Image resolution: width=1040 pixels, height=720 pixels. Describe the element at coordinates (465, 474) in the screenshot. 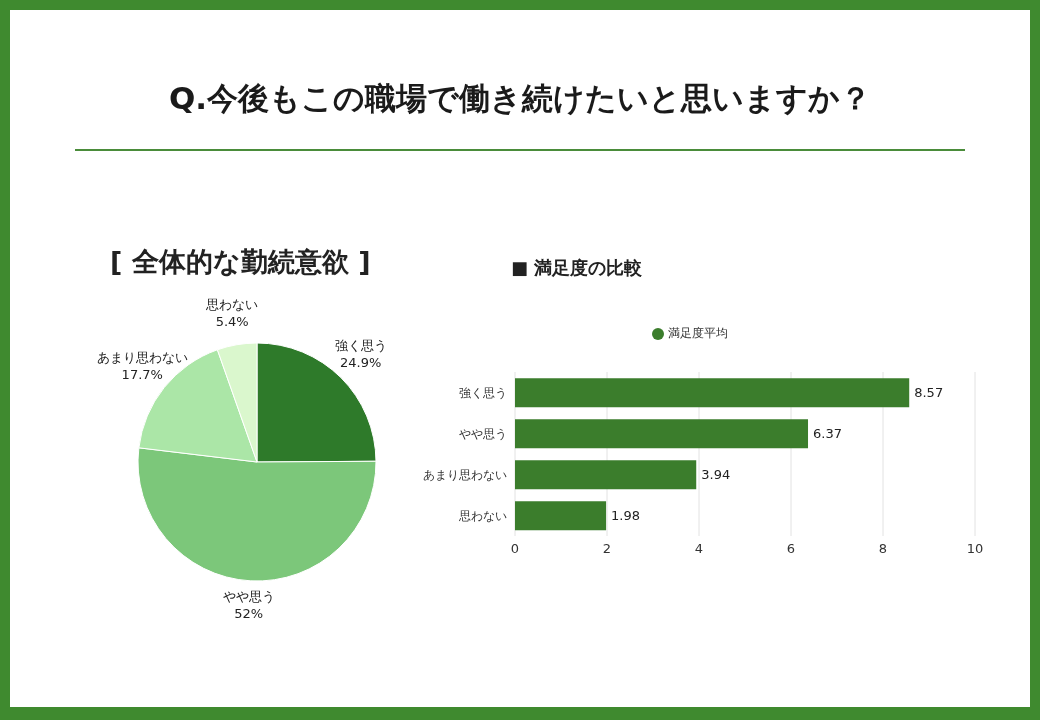

I see `y-tick-label: あまり思わない` at that location.